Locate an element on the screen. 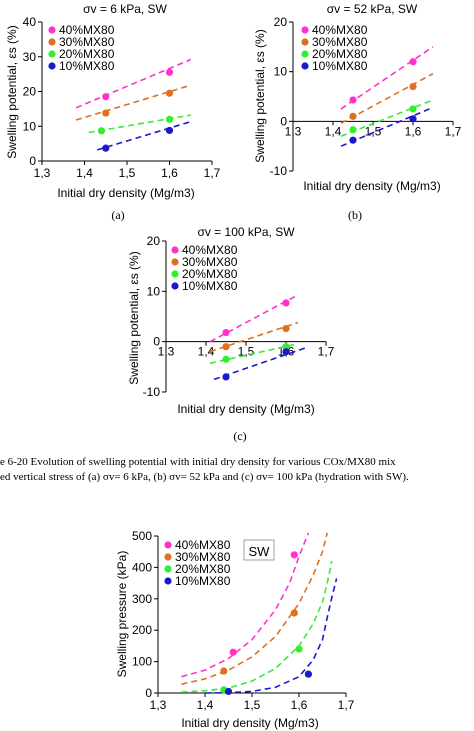 Image resolution: width=474 pixels, height=731 pixels. y-tick-label: 300 is located at coordinates (142, 599).